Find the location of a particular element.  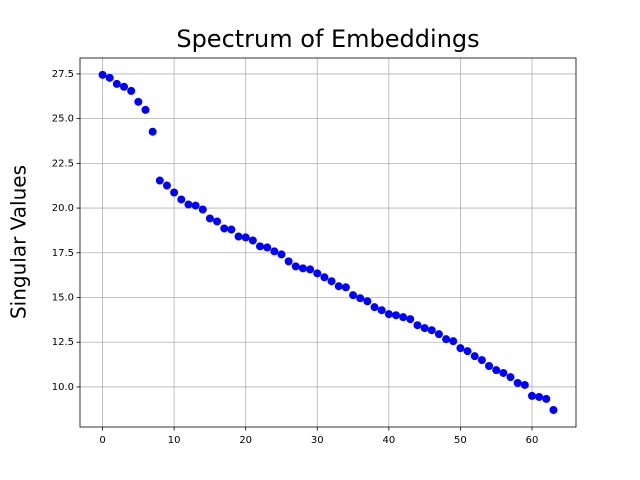

y-tick-label: 12.5 is located at coordinates (63, 342).